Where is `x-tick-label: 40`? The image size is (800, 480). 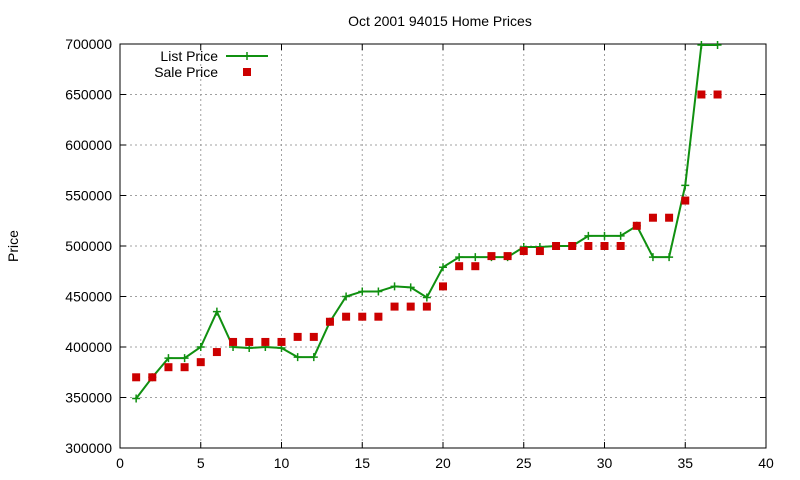 x-tick-label: 40 is located at coordinates (766, 463).